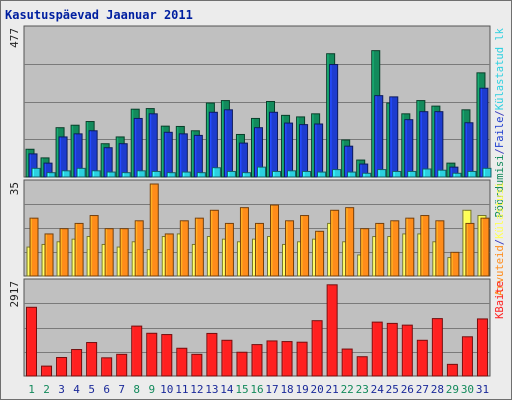  What do you see at coordinates (452, 389) in the screenshot?
I see `x-tick-label-day-29: 29` at bounding box center [452, 389].